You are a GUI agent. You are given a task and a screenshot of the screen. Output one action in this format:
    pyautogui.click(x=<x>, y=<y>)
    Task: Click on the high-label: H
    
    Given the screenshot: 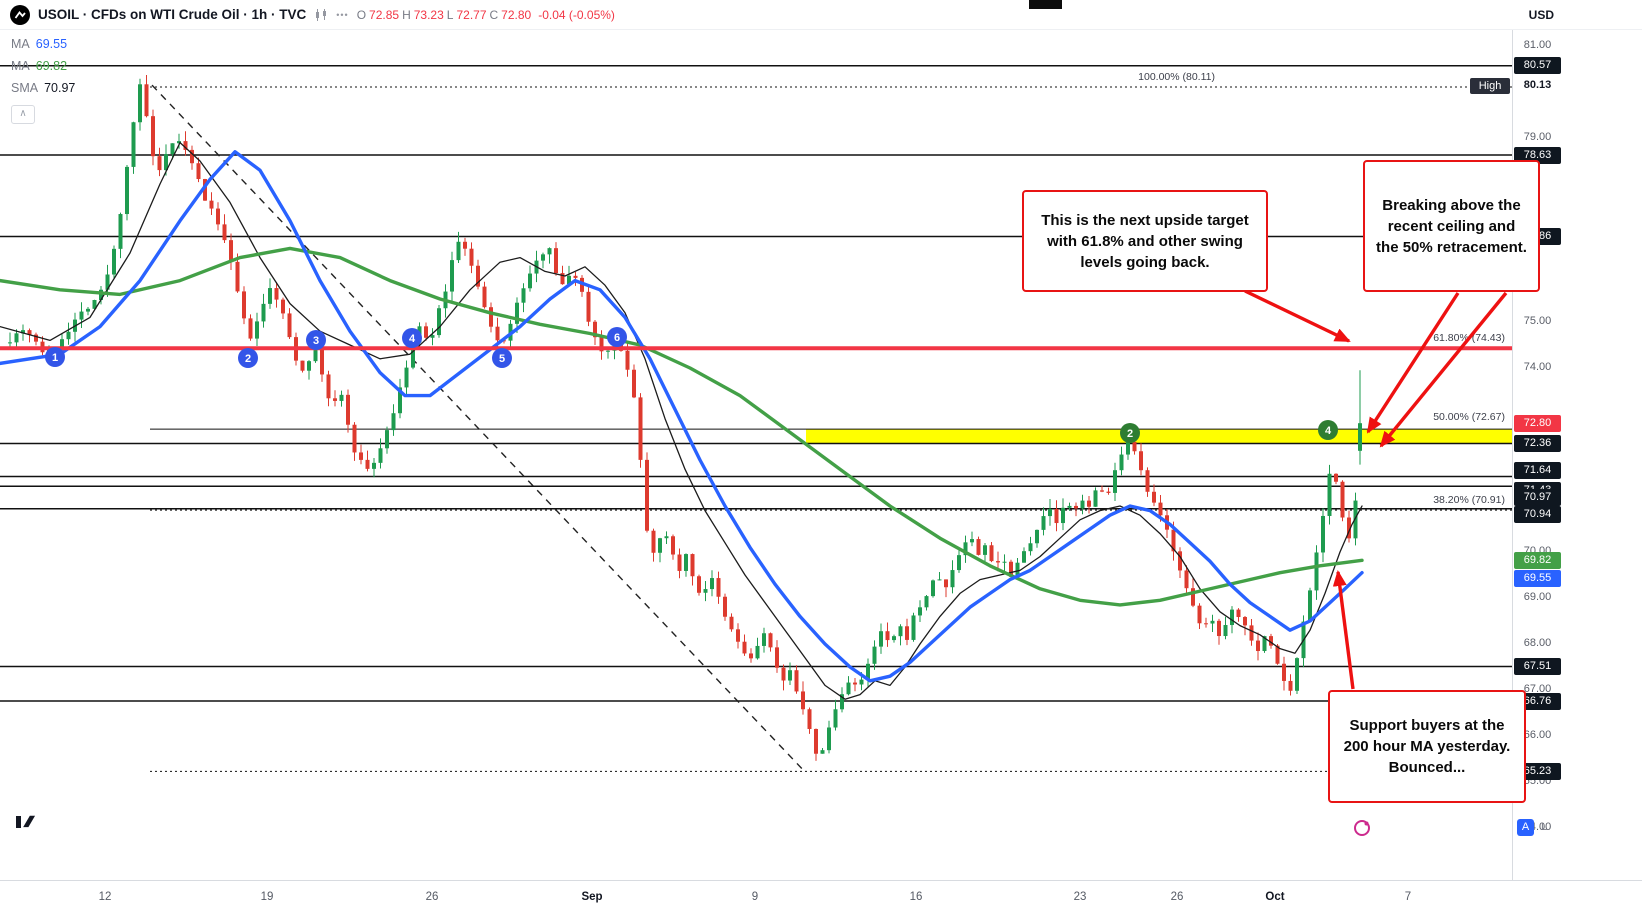 What is the action you would take?
    pyautogui.click(x=406, y=14)
    